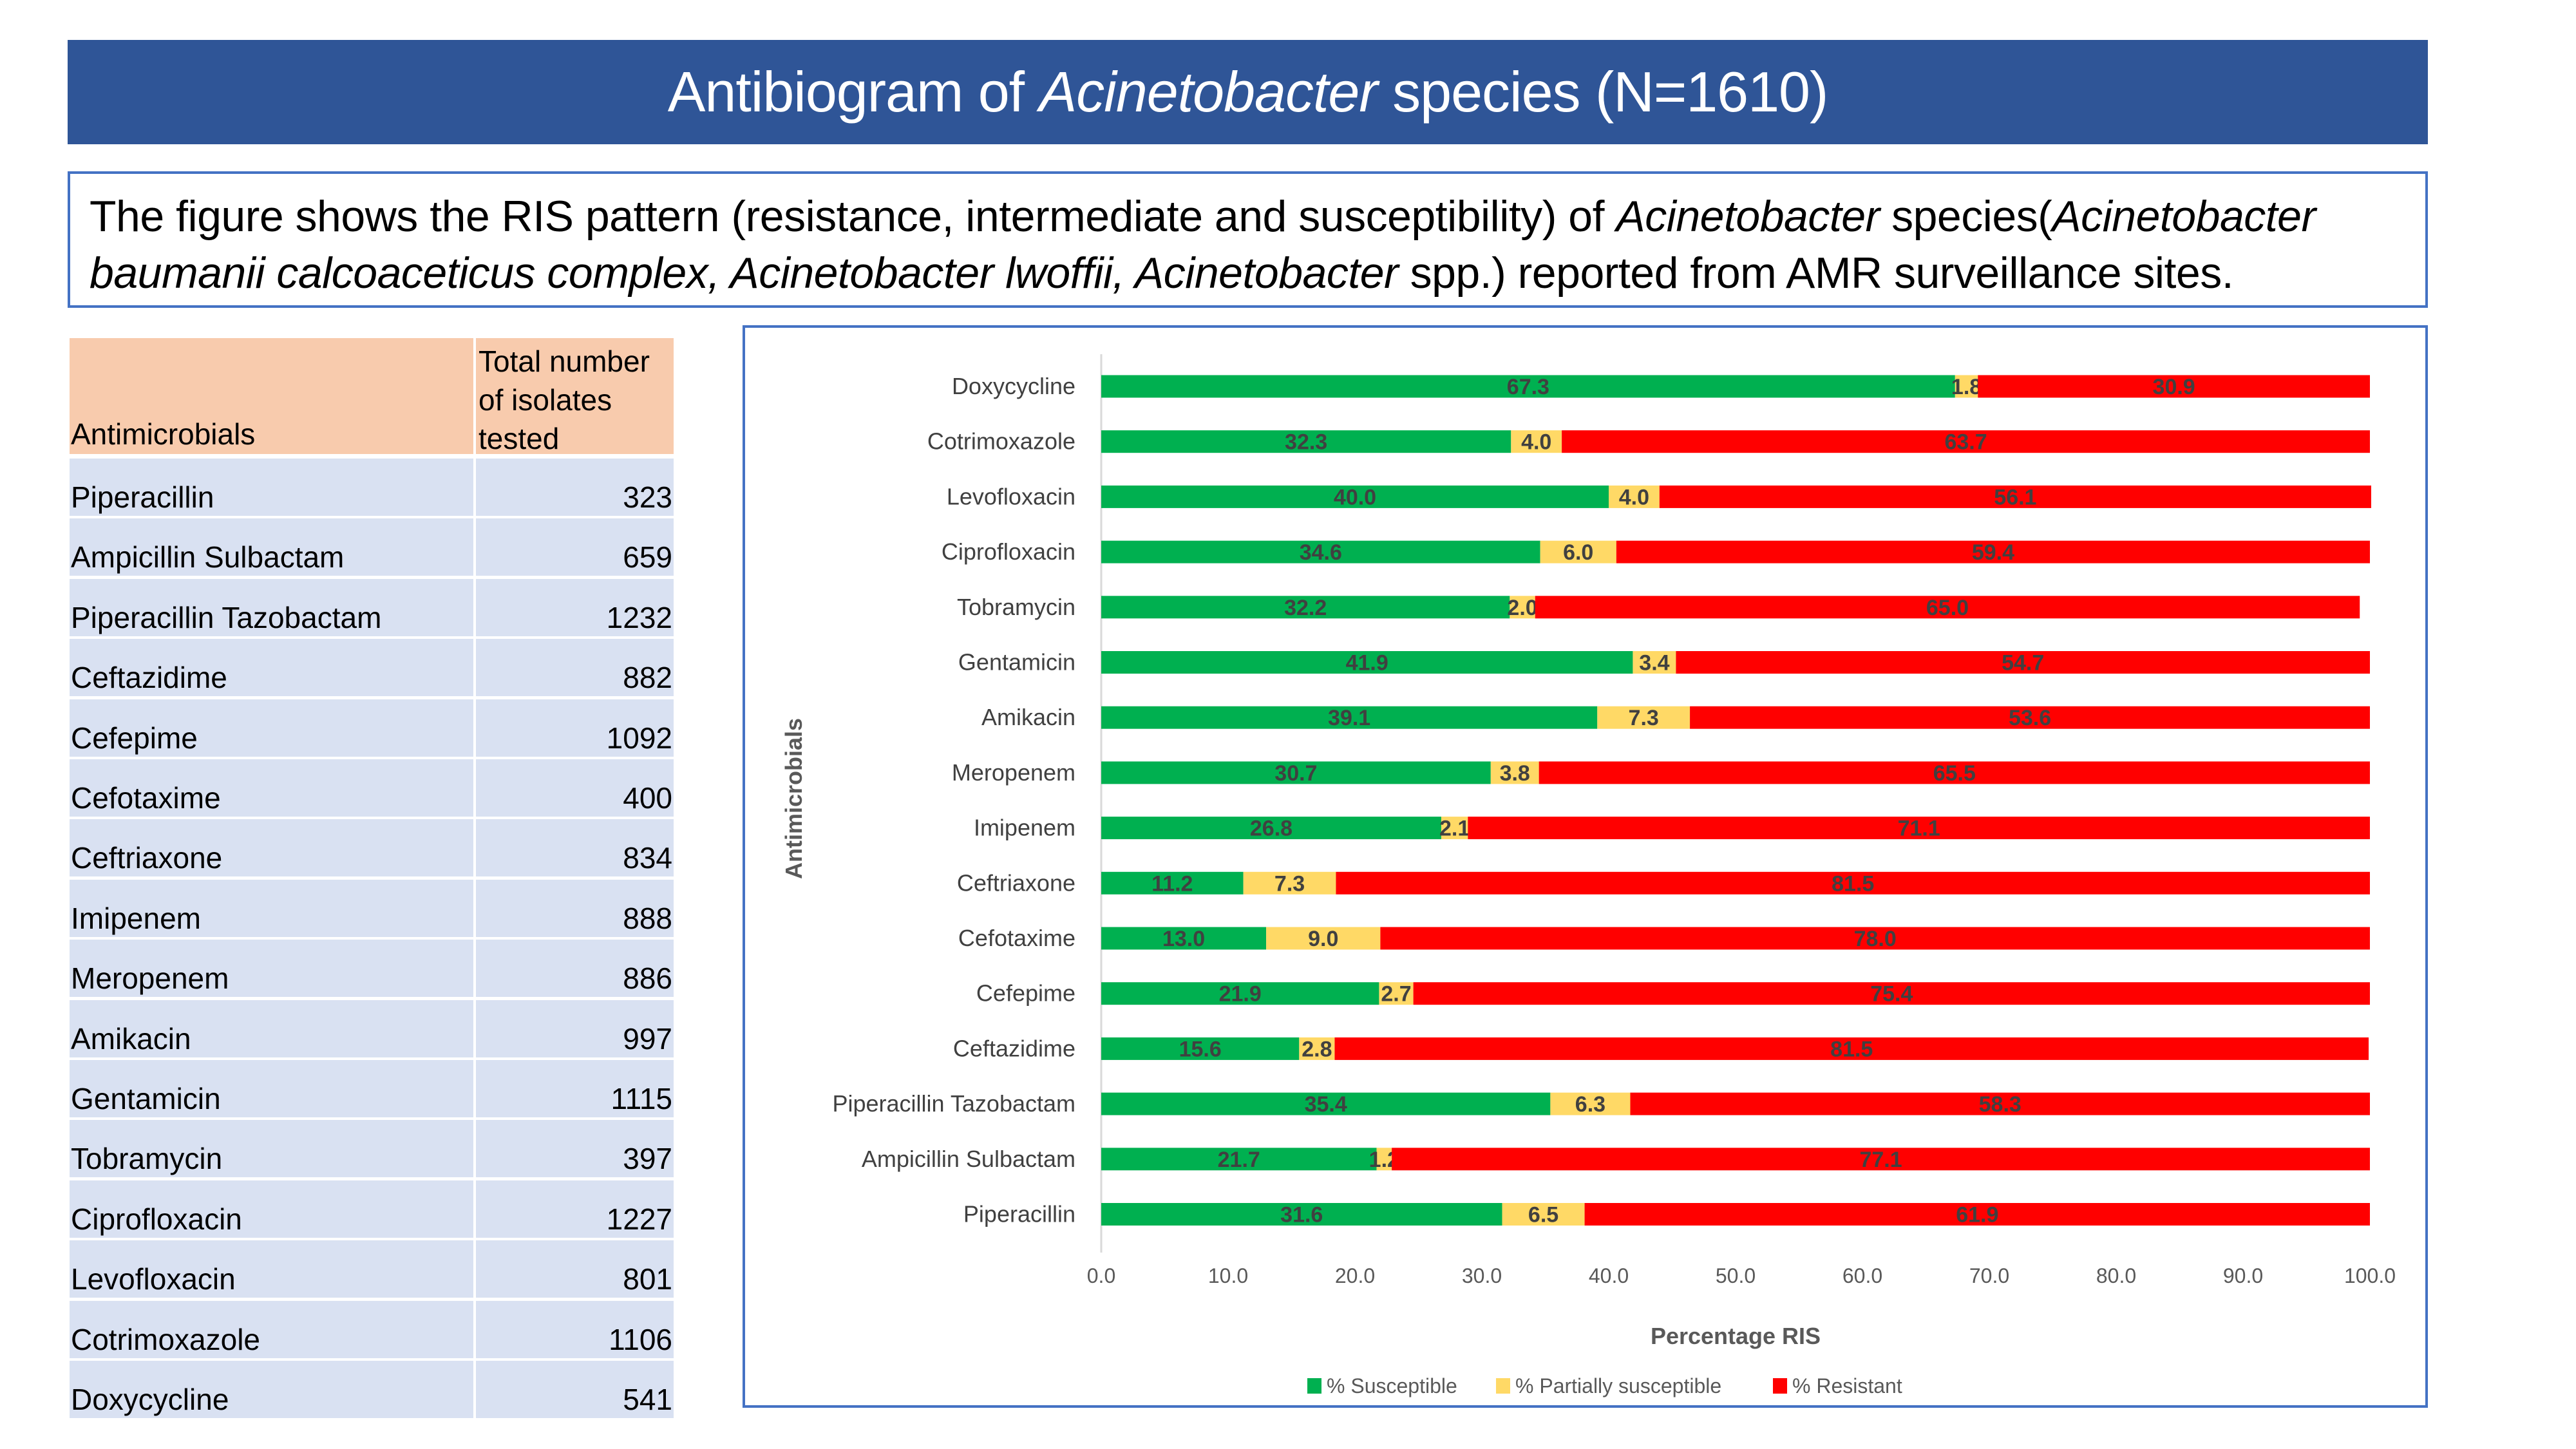 The width and height of the screenshot is (2576, 1449). What do you see at coordinates (647, 1159) in the screenshot?
I see `isolate-count: 397` at bounding box center [647, 1159].